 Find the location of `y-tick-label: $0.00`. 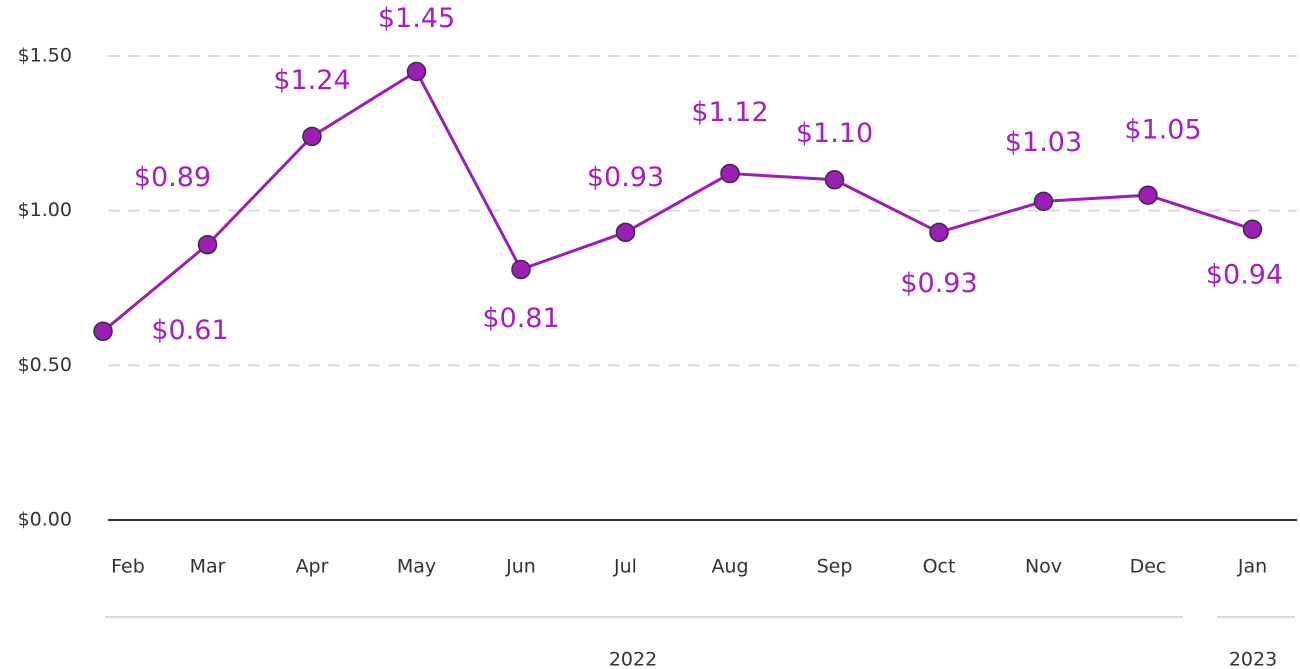

y-tick-label: $0.00 is located at coordinates (45, 520).